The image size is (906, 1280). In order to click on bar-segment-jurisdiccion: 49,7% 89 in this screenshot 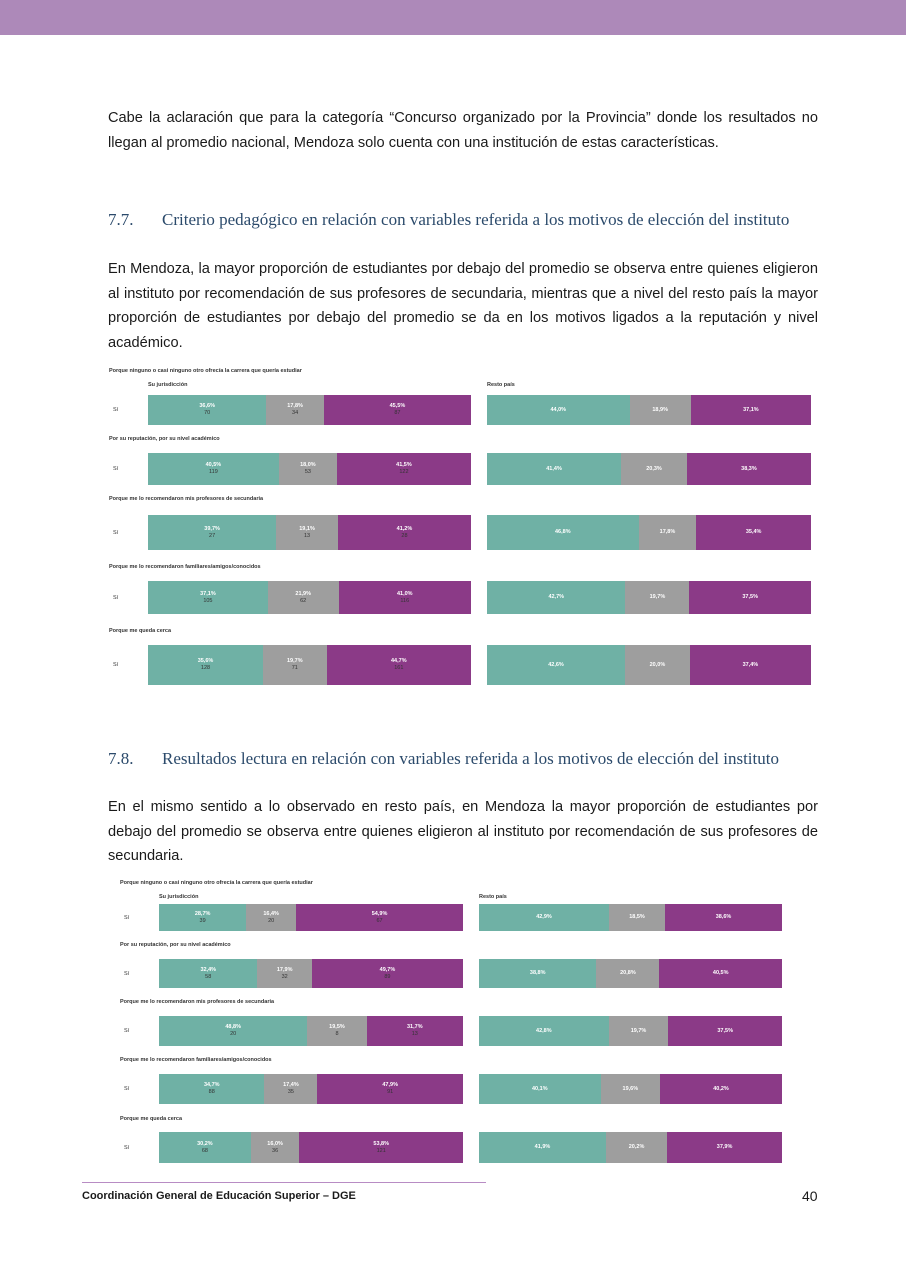, I will do `click(387, 973)`.